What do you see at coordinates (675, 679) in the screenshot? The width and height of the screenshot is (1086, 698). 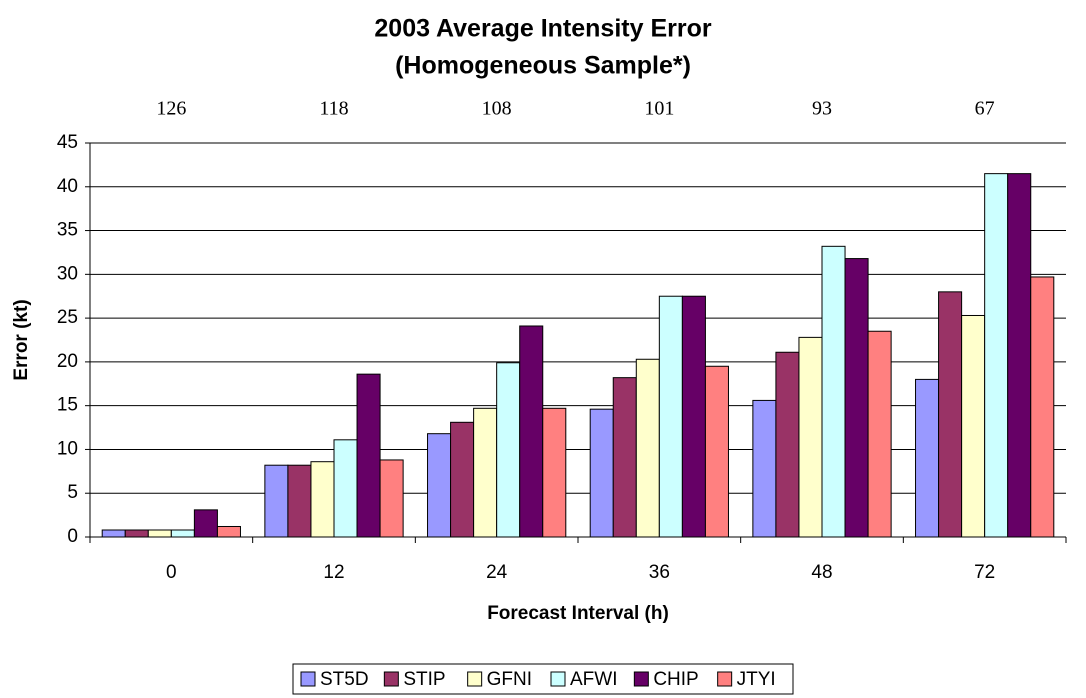 I see `legend-label: CHIP` at bounding box center [675, 679].